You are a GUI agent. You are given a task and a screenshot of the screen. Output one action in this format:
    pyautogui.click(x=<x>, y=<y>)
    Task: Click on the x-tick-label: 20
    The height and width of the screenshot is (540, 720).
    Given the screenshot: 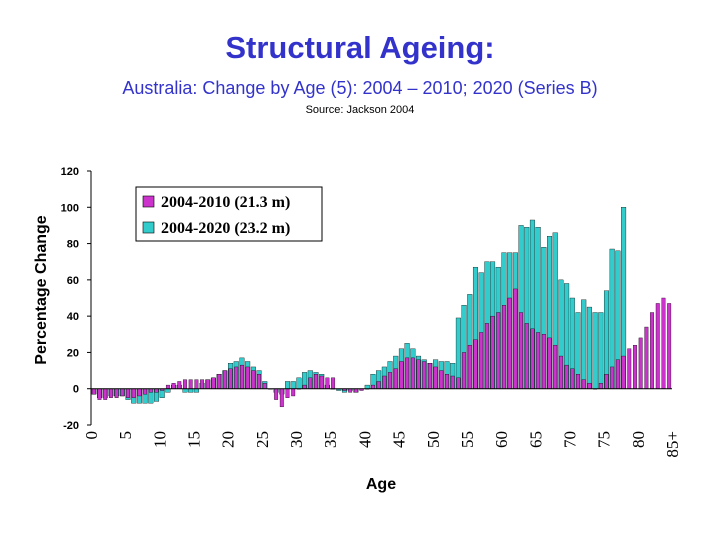 What is the action you would take?
    pyautogui.click(x=228, y=439)
    